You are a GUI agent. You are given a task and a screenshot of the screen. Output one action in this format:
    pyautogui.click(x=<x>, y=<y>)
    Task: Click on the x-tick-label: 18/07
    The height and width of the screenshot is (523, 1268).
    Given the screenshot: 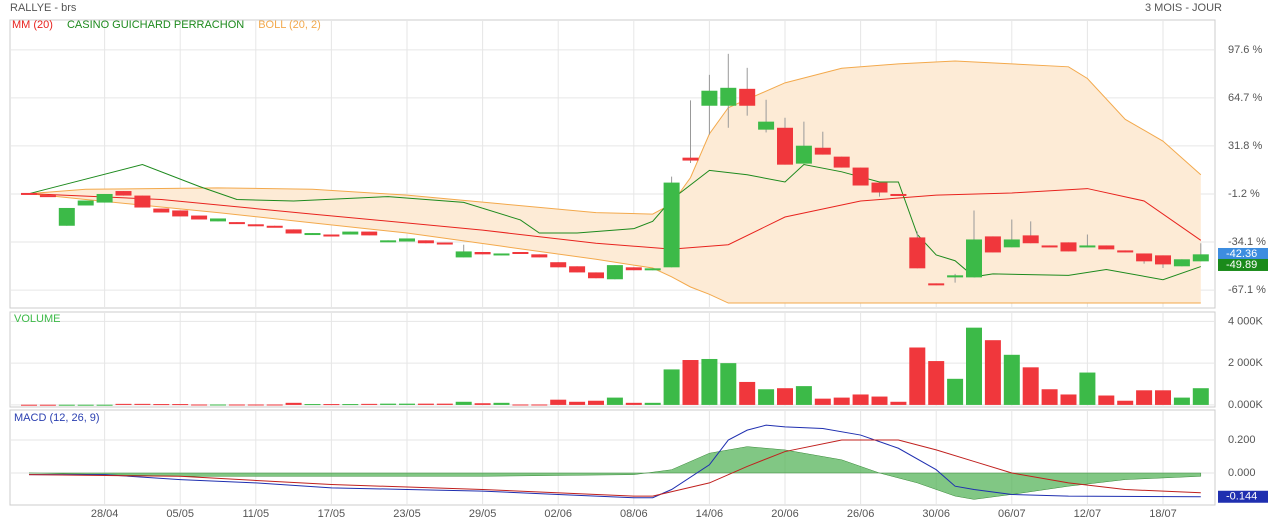 What is the action you would take?
    pyautogui.click(x=1163, y=514)
    